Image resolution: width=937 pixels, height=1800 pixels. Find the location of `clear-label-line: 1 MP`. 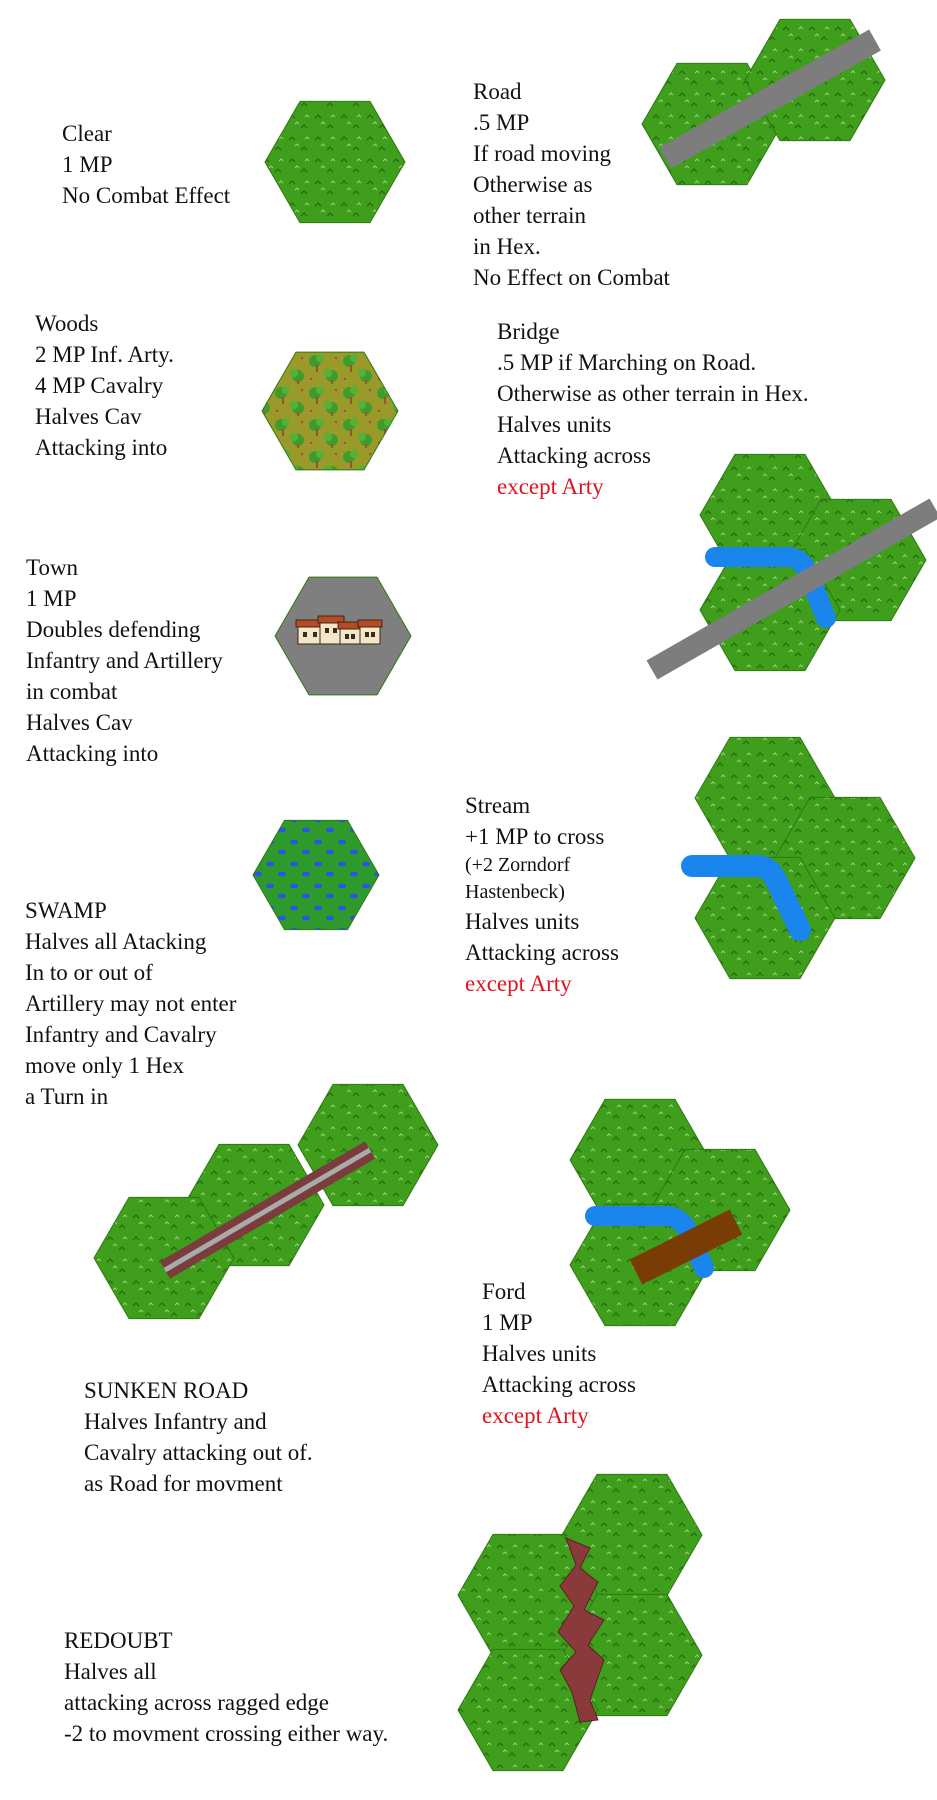

clear-label-line: 1 MP is located at coordinates (87, 164).